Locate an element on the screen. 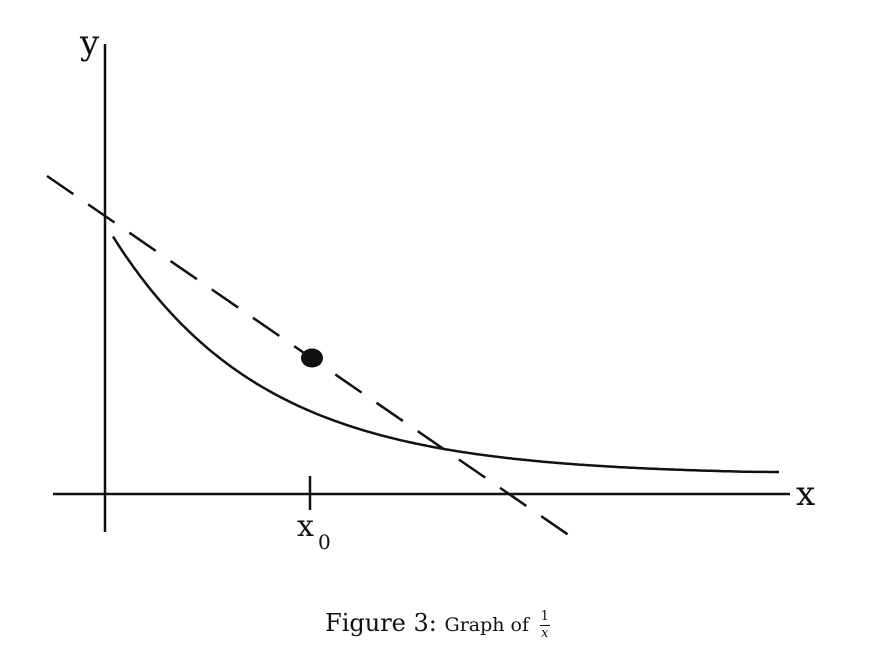  caption-prefix: Figure 3: is located at coordinates (381, 622).